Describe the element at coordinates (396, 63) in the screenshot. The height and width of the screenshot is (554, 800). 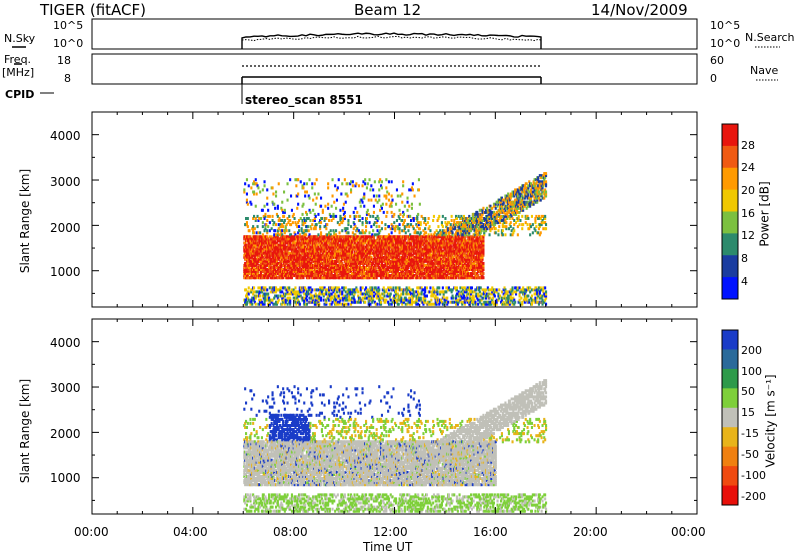
I see `strip-legend-markers` at that location.